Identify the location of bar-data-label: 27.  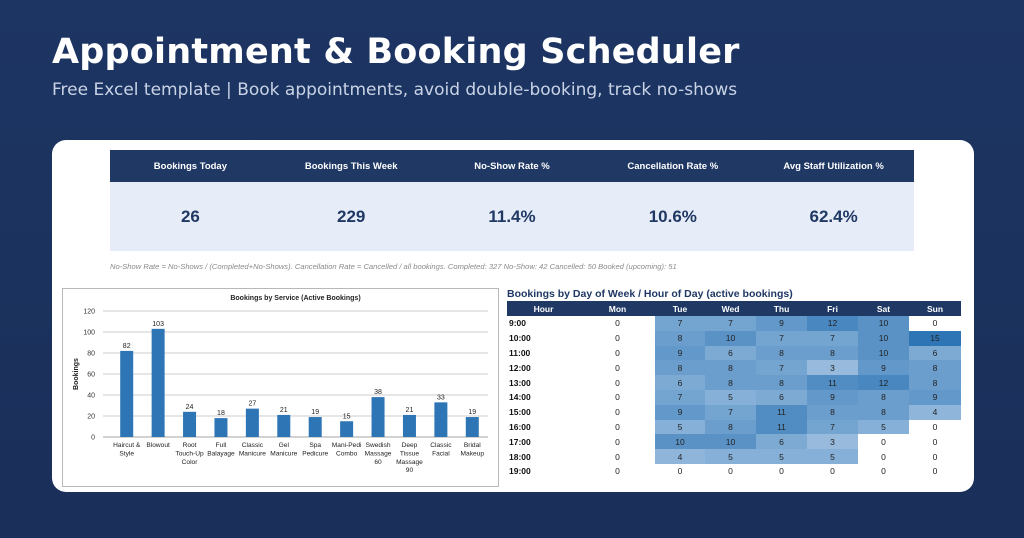
(252, 404).